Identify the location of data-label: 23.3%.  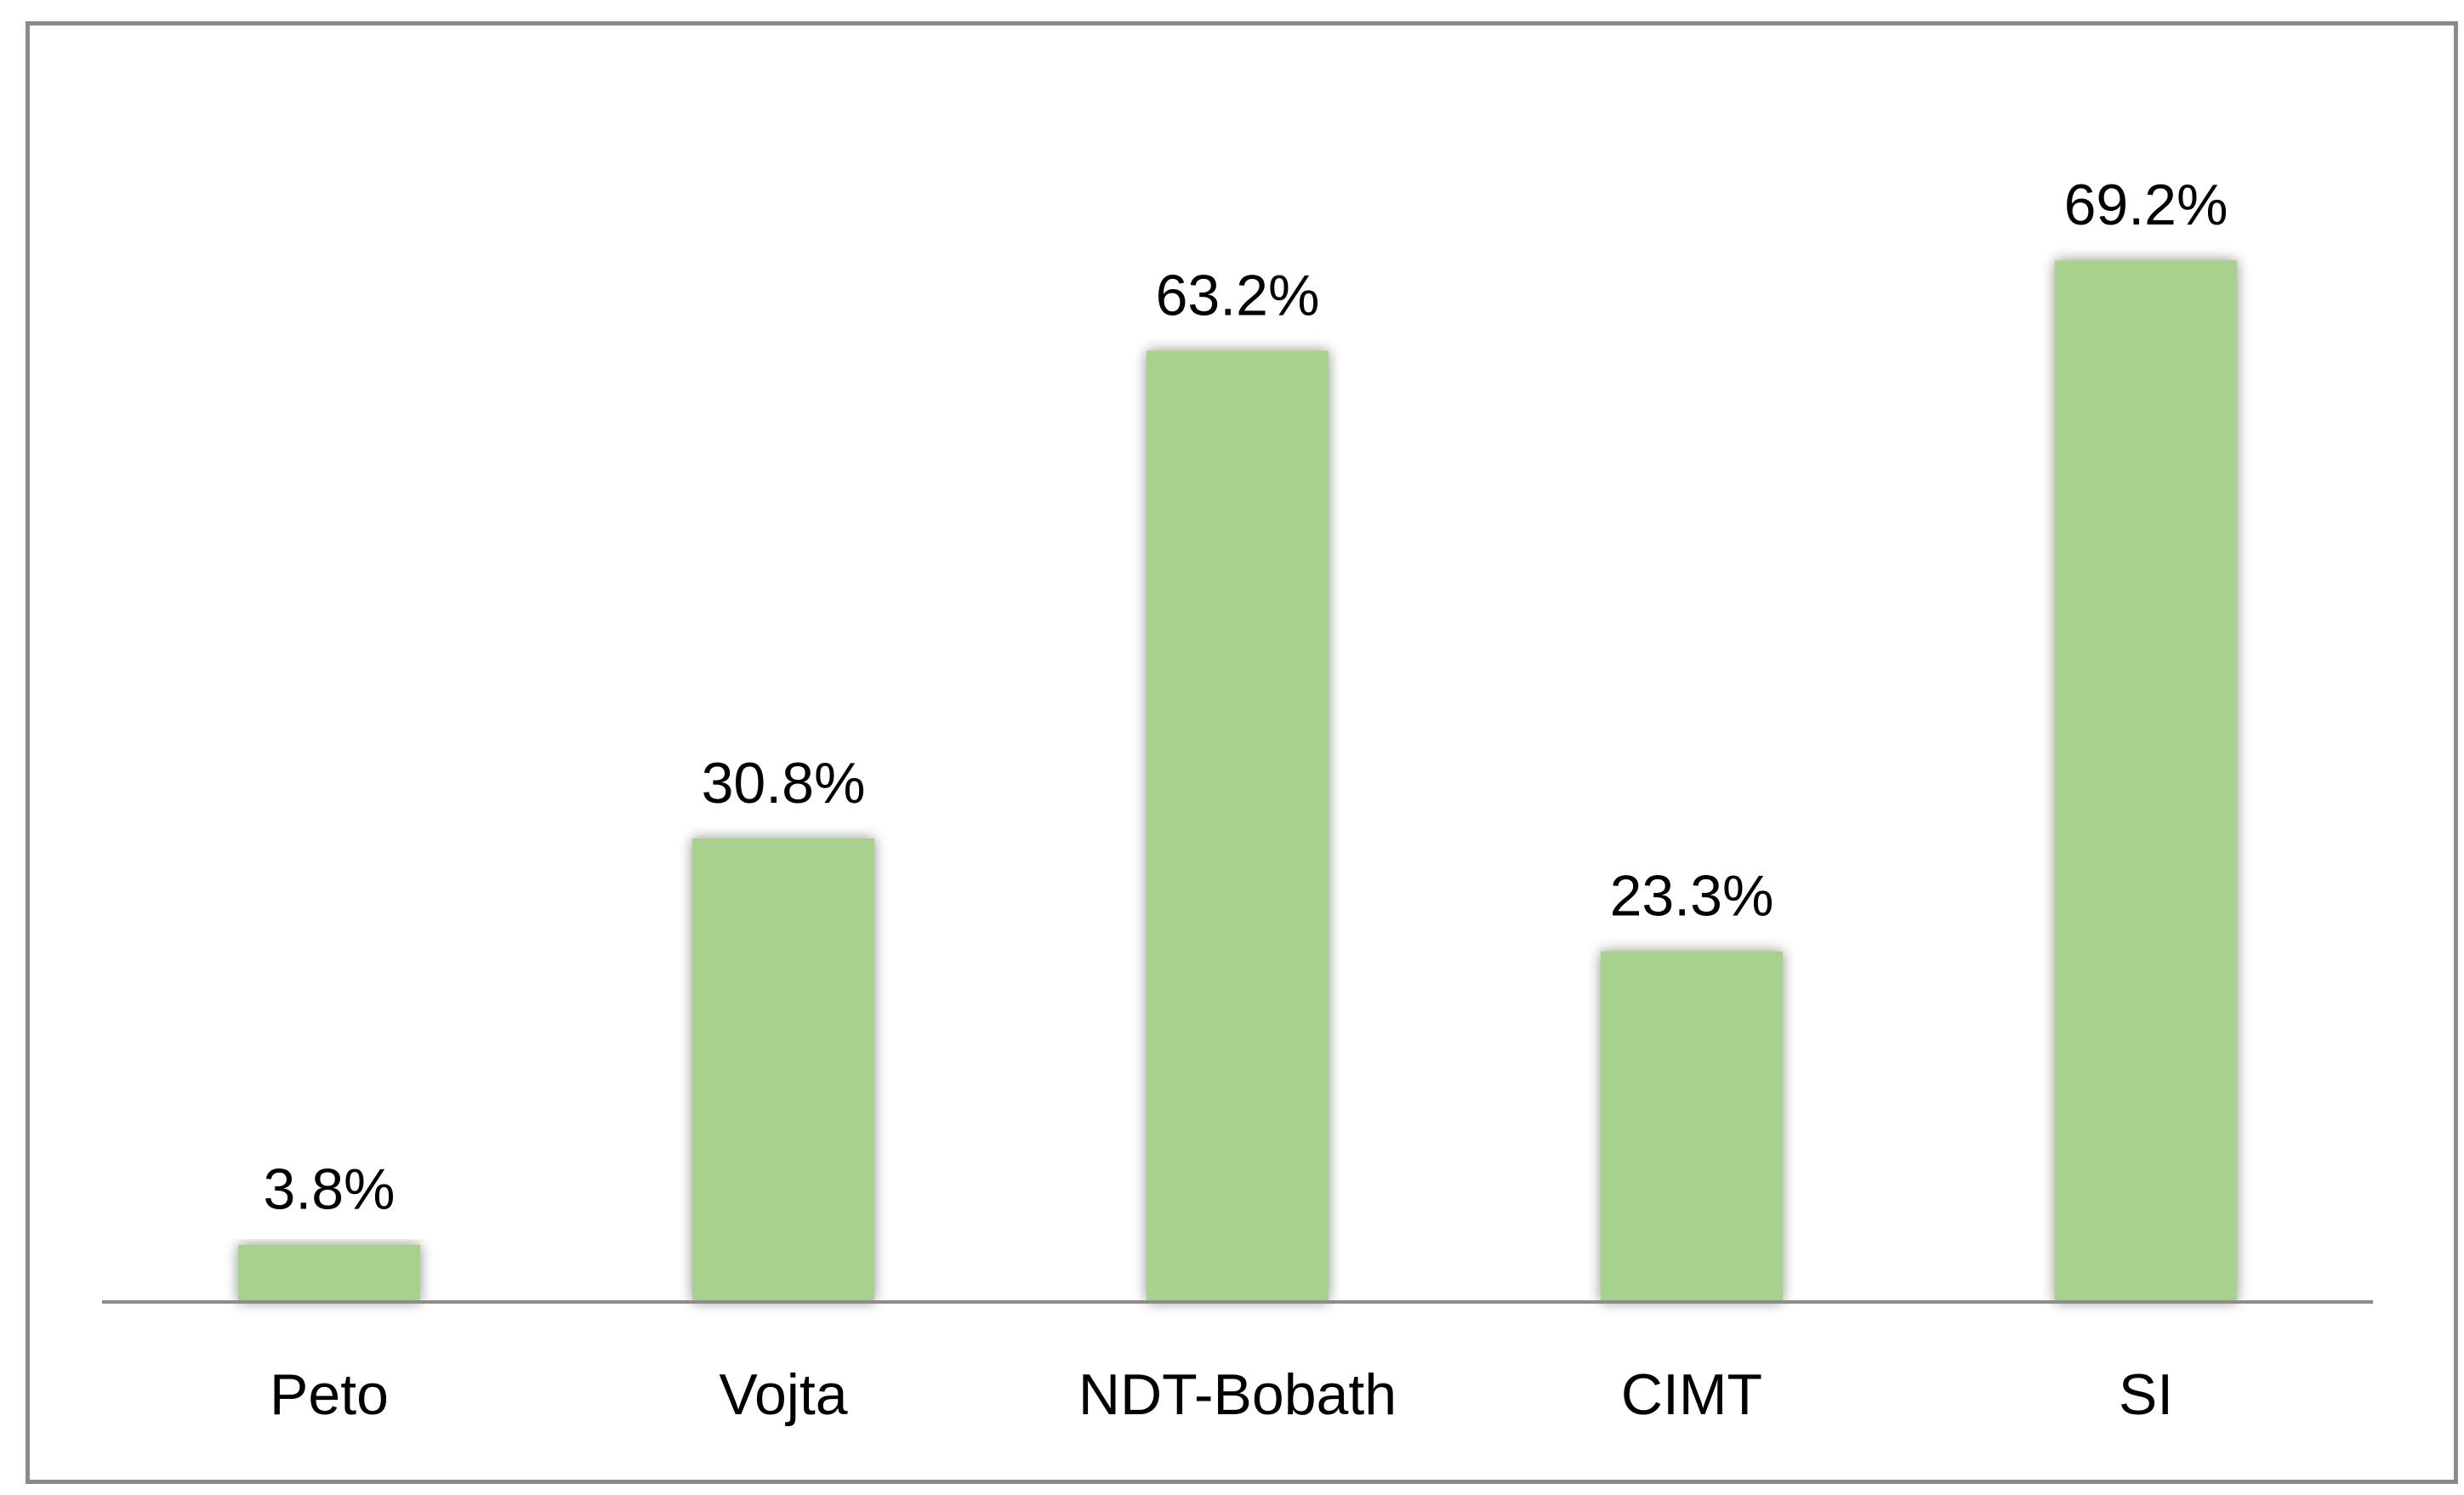
(1692, 896).